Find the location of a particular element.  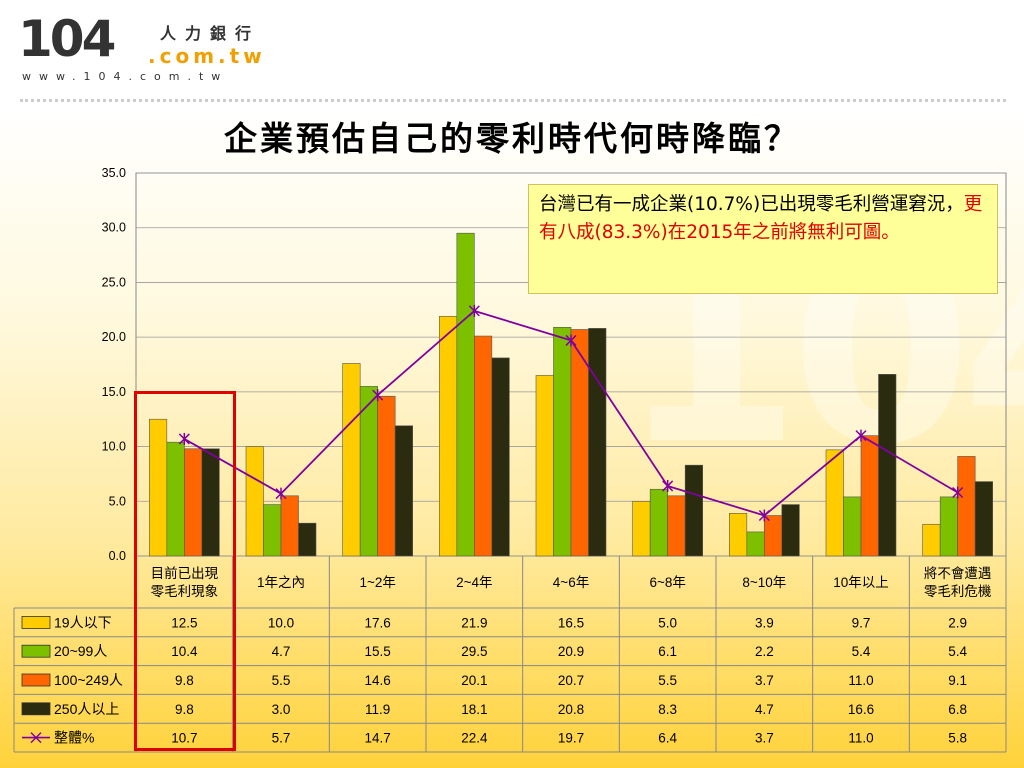

y-tick-label: 25.0 is located at coordinates (114, 282).